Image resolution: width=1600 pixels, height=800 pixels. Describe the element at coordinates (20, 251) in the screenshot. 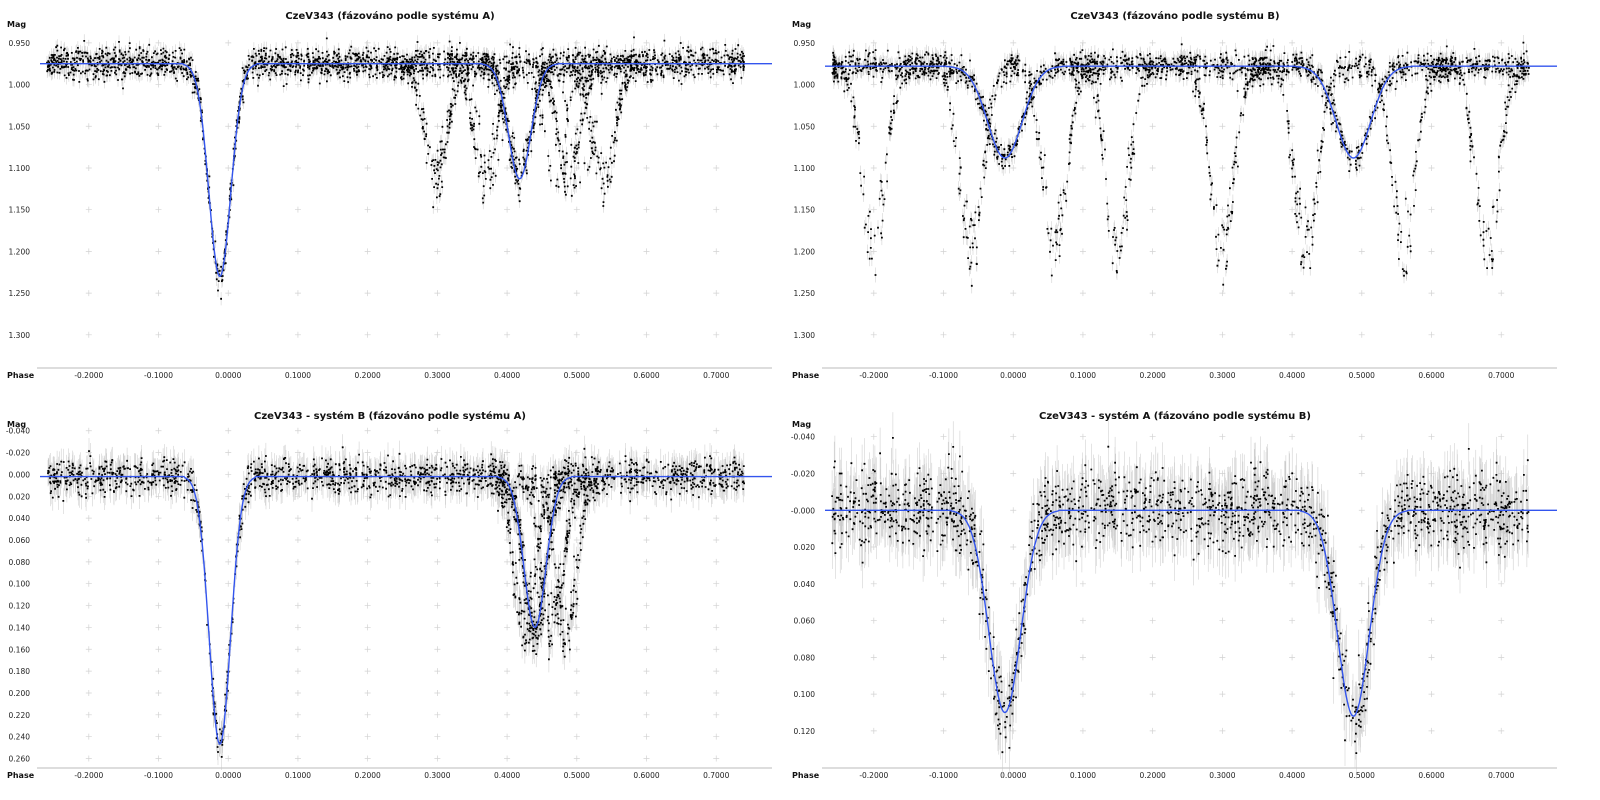

I see `y-tick-label: 1.200` at that location.